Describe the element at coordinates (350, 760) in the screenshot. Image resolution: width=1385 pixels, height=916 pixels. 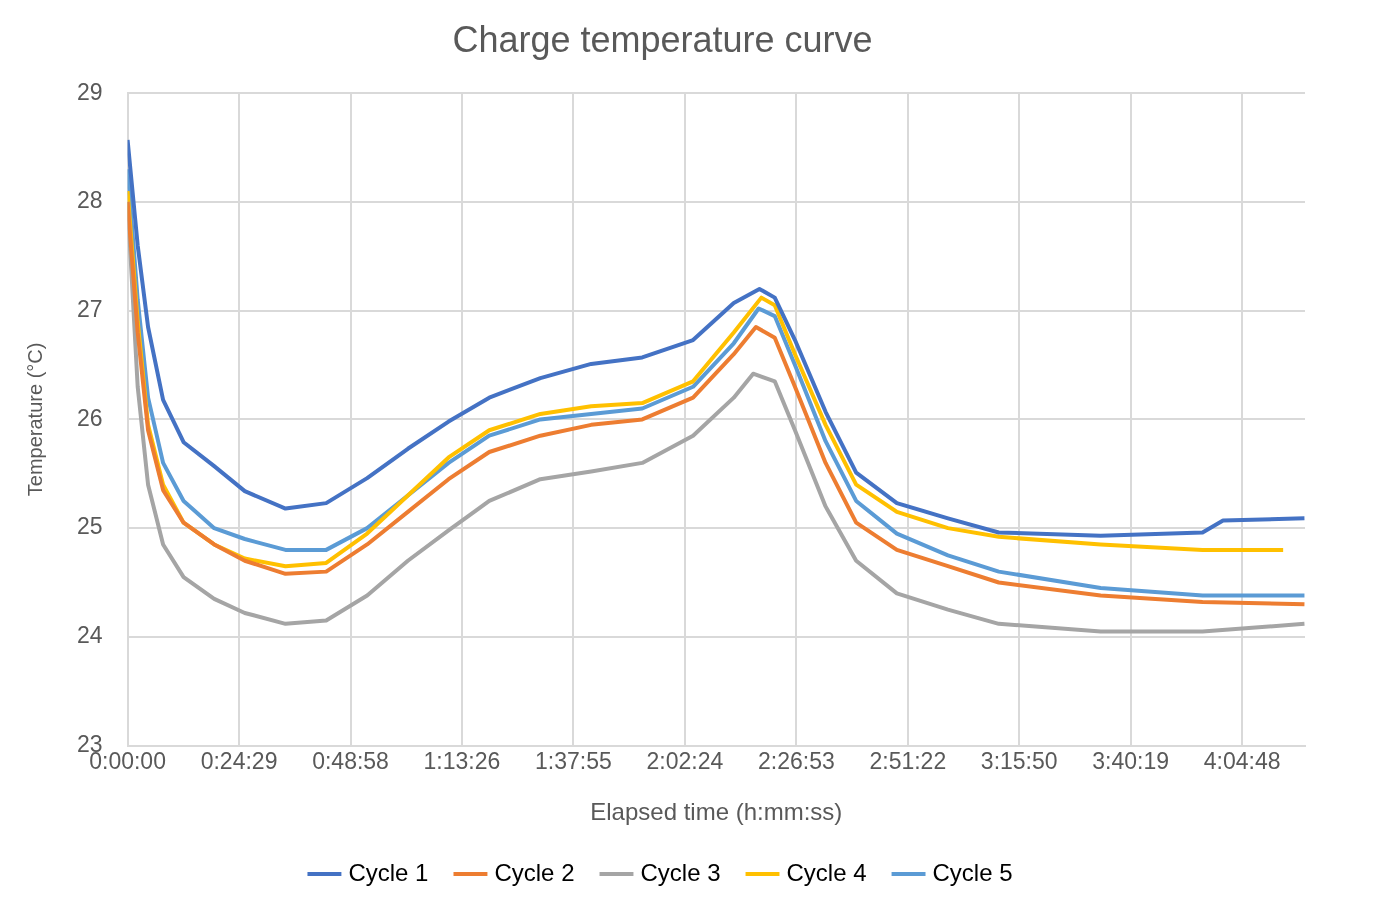
I see `x-tick-label: 0:48:58` at that location.